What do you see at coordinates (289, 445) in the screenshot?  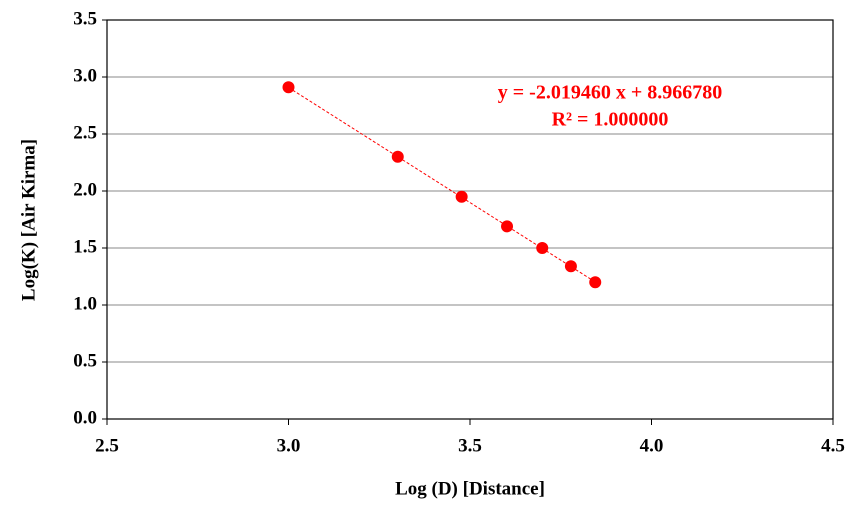 I see `x-tick-label: 3.0` at bounding box center [289, 445].